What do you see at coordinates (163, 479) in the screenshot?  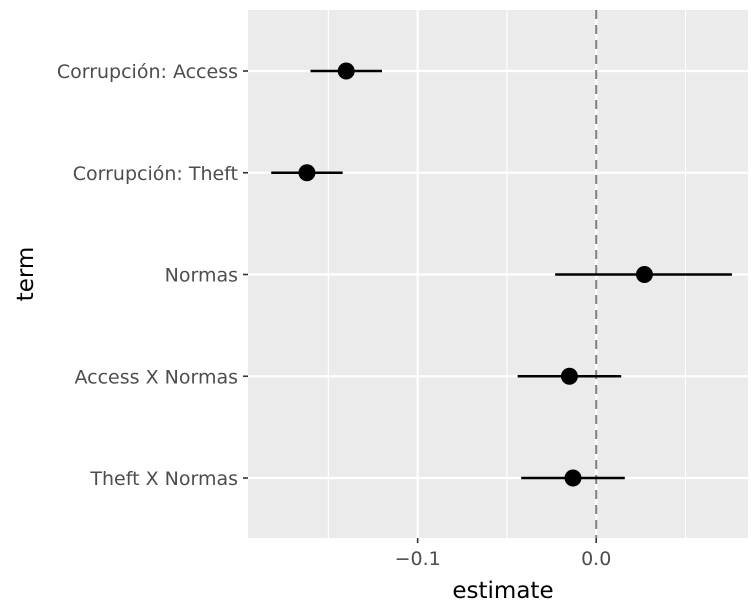 I see `y-tick-label: Theft X Normas` at bounding box center [163, 479].